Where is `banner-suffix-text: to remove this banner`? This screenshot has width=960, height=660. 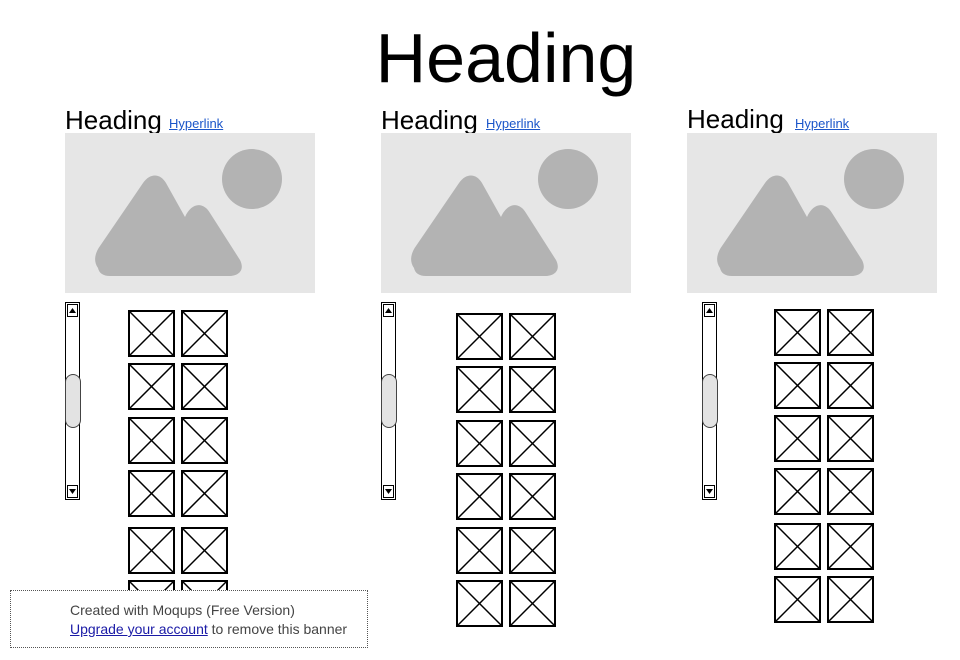
banner-suffix-text: to remove this banner is located at coordinates (277, 629).